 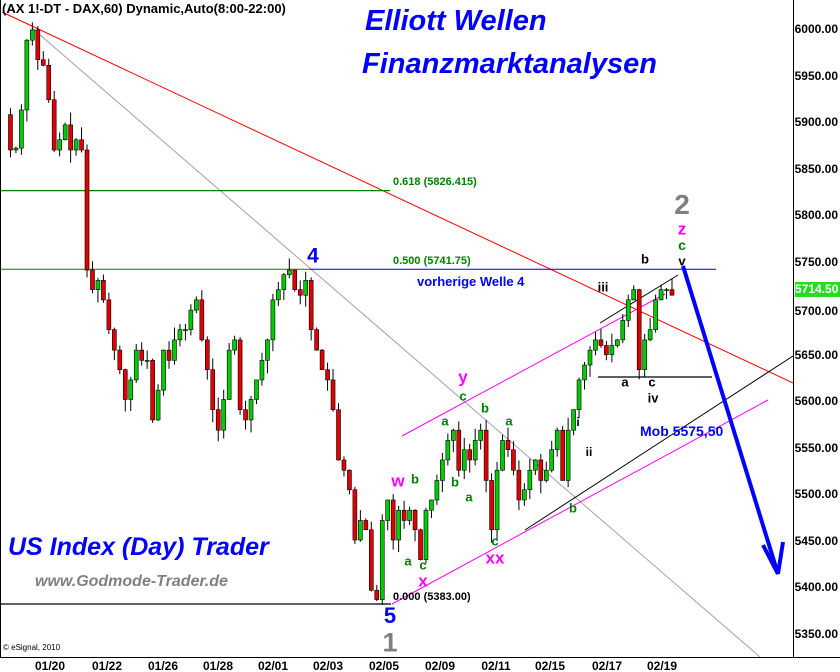 I want to click on target-label: Mob 5575,50, so click(x=682, y=431).